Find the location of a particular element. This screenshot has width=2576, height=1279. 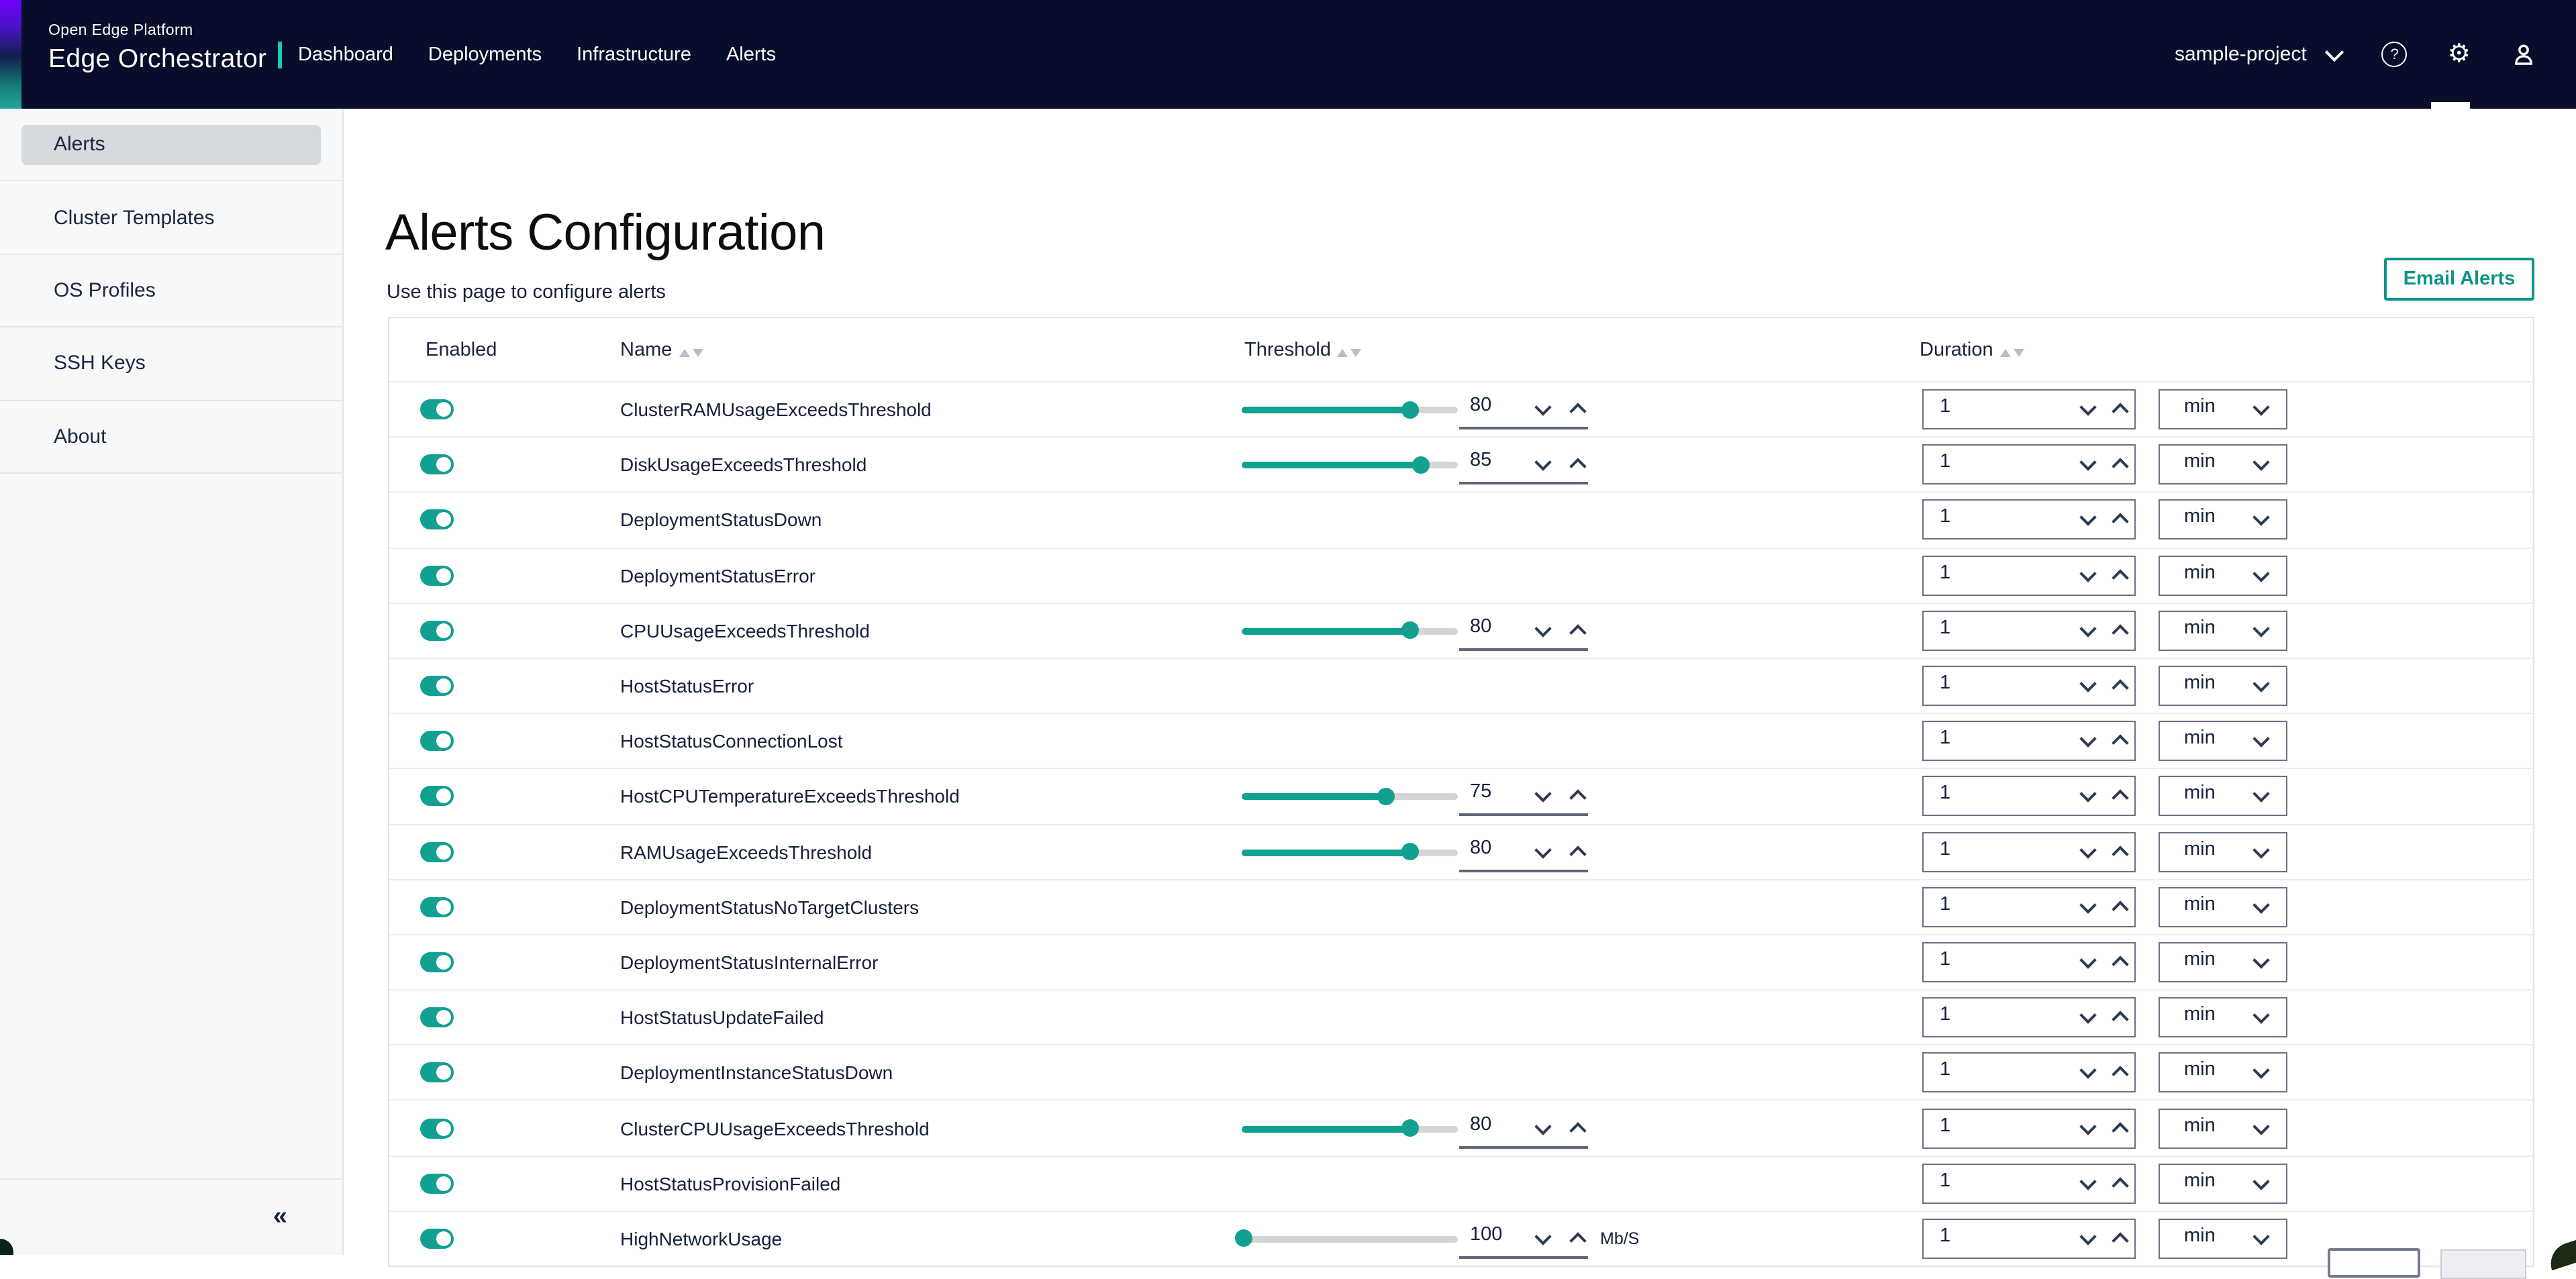

brand-logo: Open Edge Platform Edge Orchestrator is located at coordinates (157, 49).